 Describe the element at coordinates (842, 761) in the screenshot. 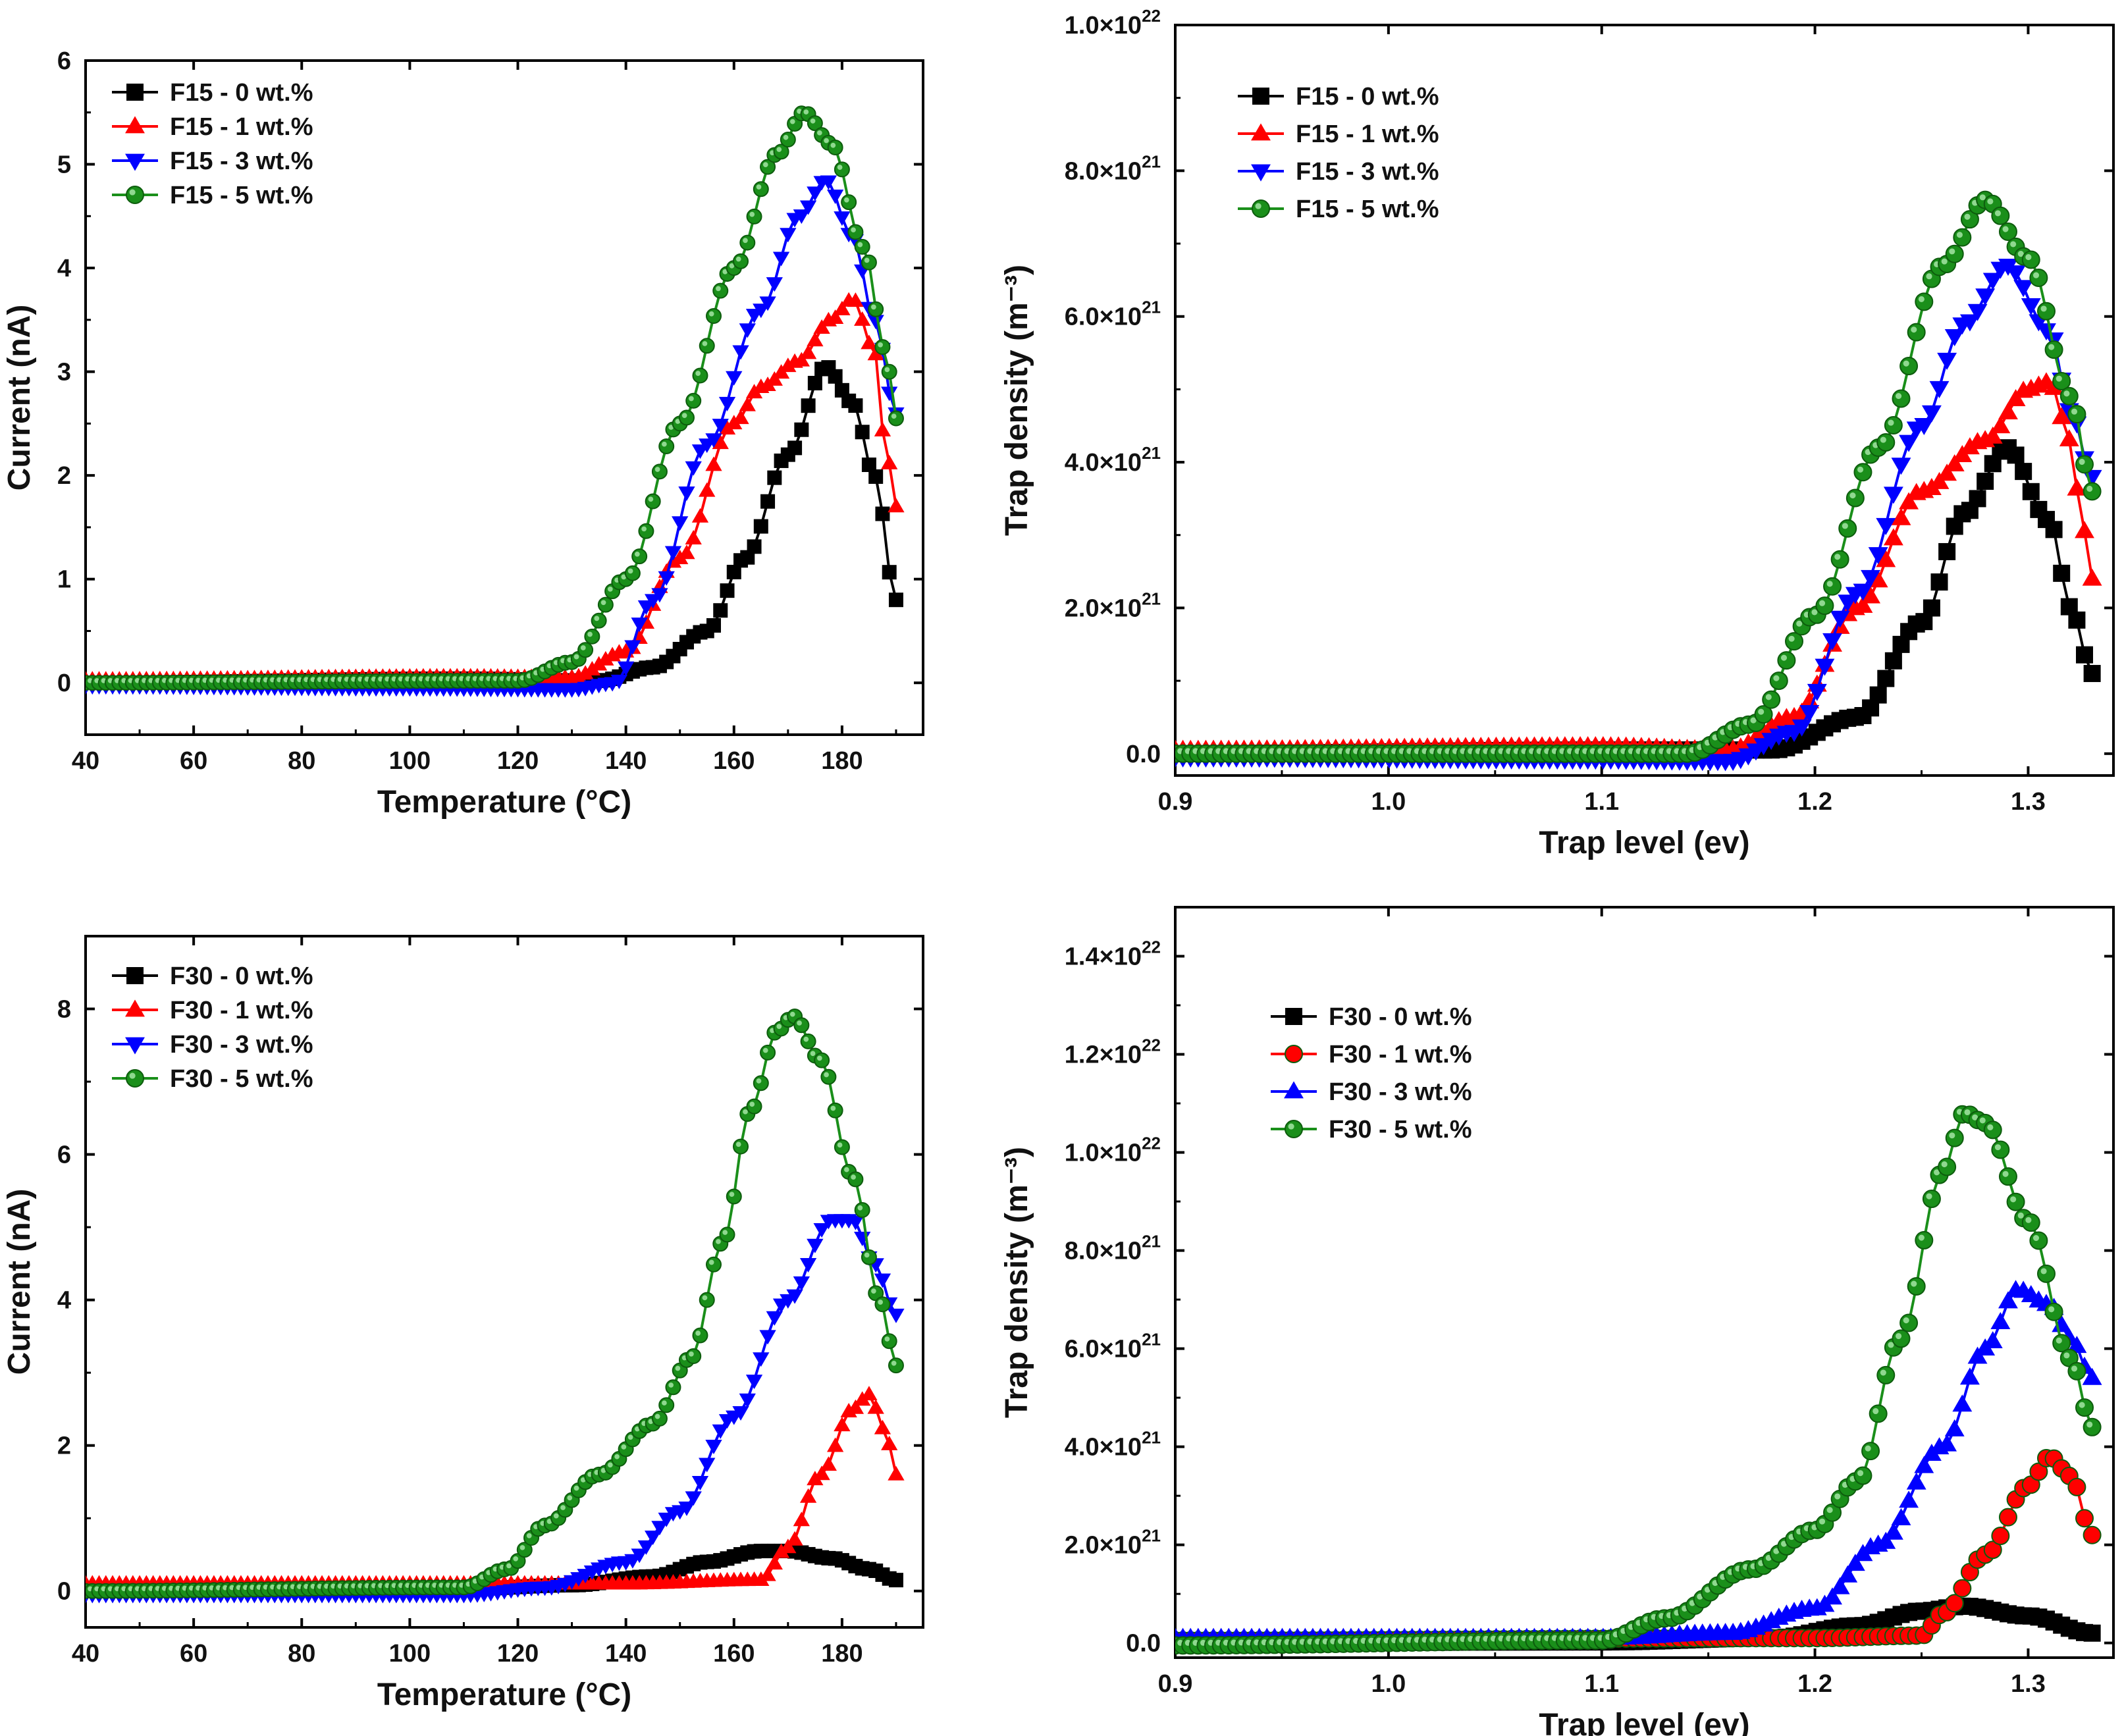

I see `x-tick-label: 180` at that location.